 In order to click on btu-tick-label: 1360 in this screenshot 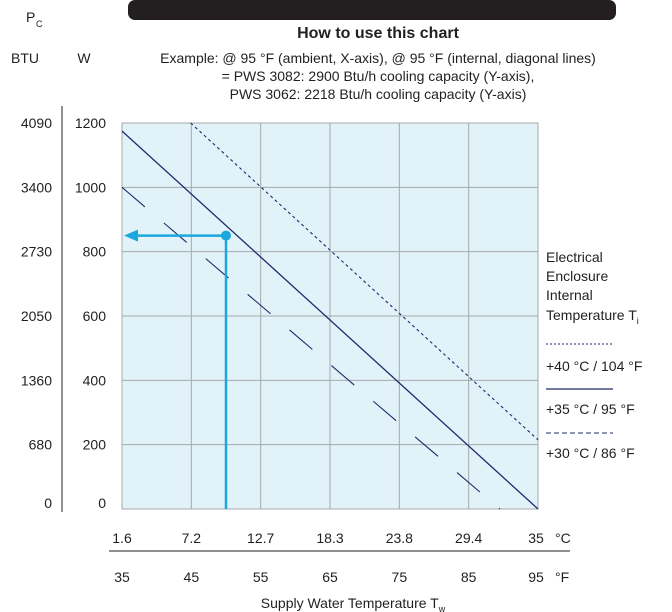, I will do `click(36, 380)`.